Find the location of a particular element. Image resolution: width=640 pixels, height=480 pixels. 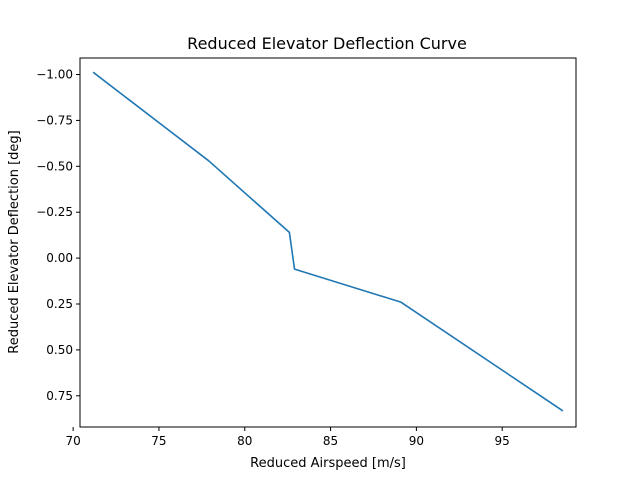

y-tick-label: 0.25 is located at coordinates (59, 304).